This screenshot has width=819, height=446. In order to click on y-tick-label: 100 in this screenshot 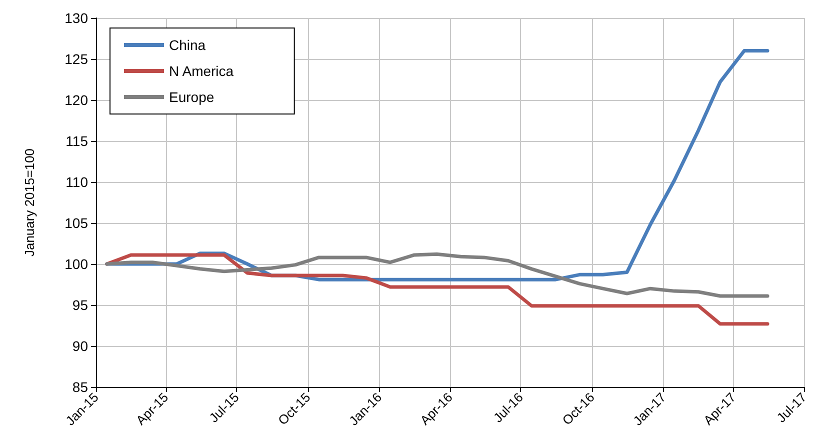, I will do `click(76, 264)`.